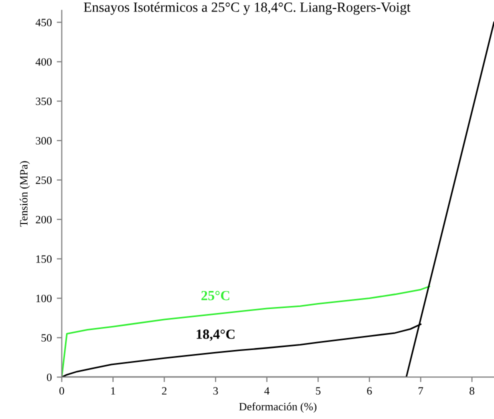 This screenshot has width=494, height=419. I want to click on y-tick-label: 300, so click(44, 141).